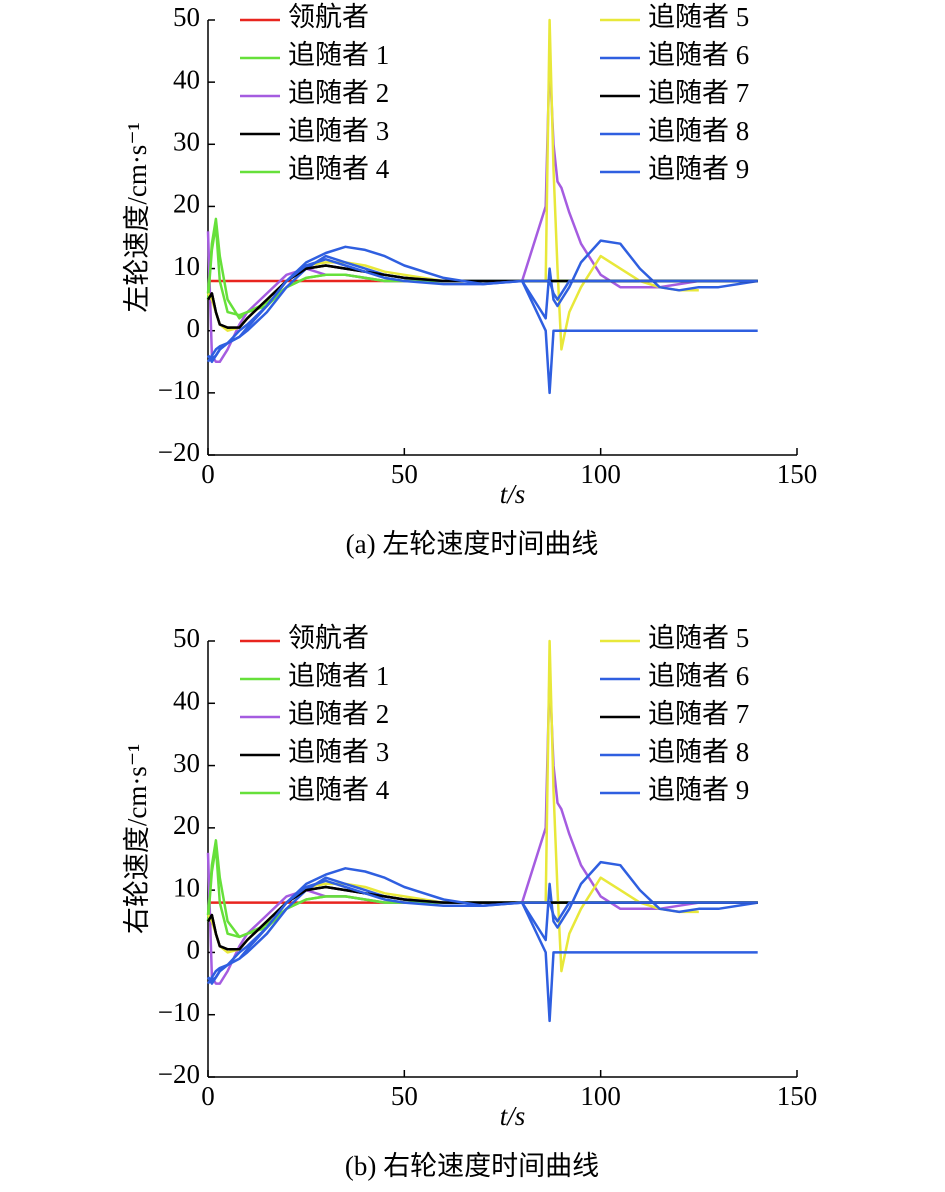 This screenshot has width=945, height=1192. What do you see at coordinates (472, 1166) in the screenshot?
I see `caption: (b) 右轮速度时间曲线` at bounding box center [472, 1166].